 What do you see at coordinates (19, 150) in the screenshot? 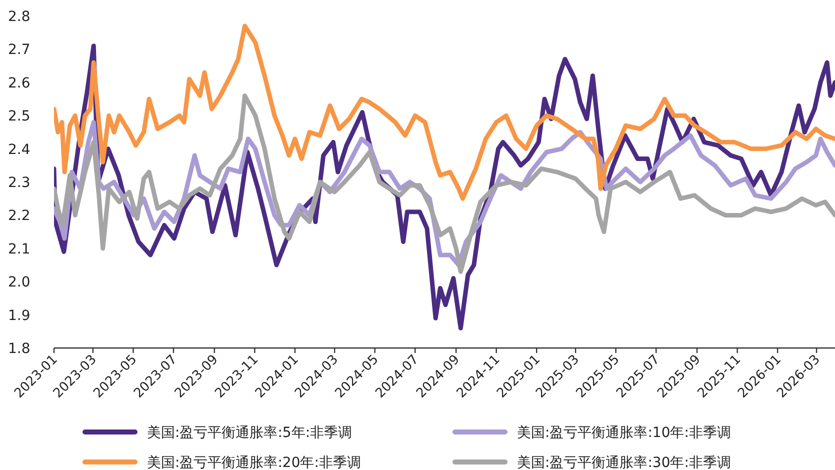
I see `ytick-label: 2.4` at bounding box center [19, 150].